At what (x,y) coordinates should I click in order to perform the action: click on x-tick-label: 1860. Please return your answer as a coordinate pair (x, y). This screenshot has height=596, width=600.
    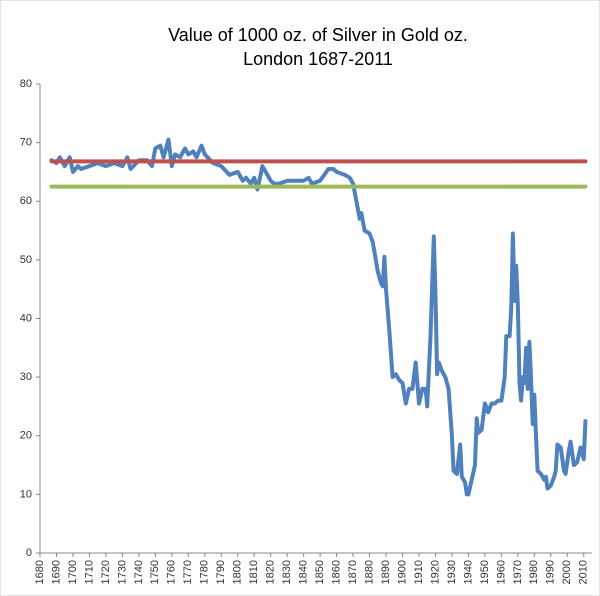
    Looking at the image, I should click on (337, 572).